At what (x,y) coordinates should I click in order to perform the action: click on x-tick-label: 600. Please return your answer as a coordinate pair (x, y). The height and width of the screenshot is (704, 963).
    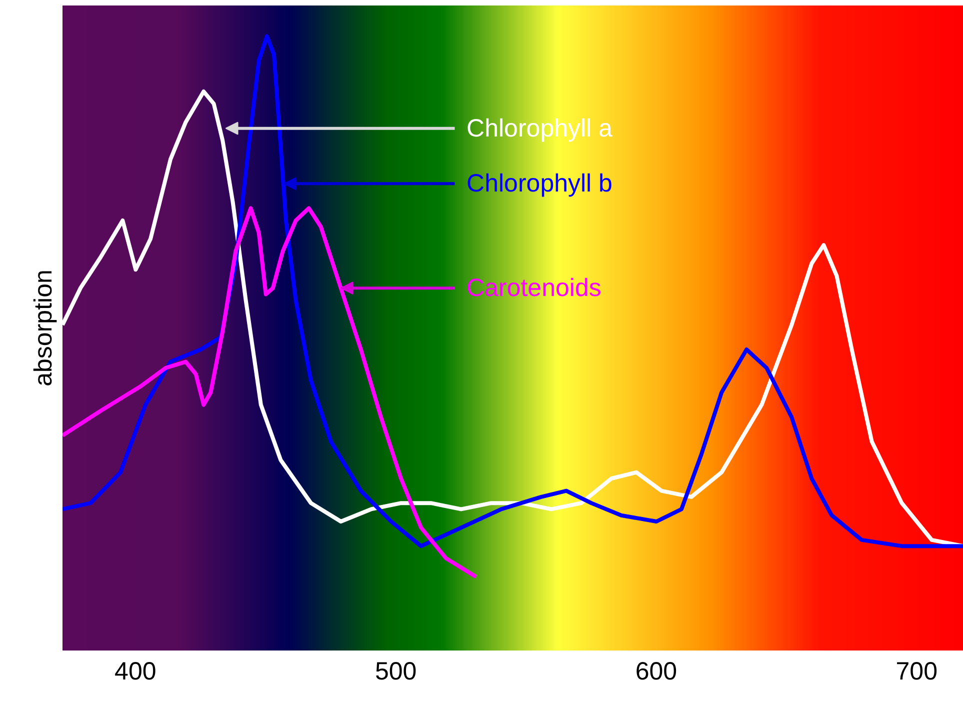
    Looking at the image, I should click on (656, 672).